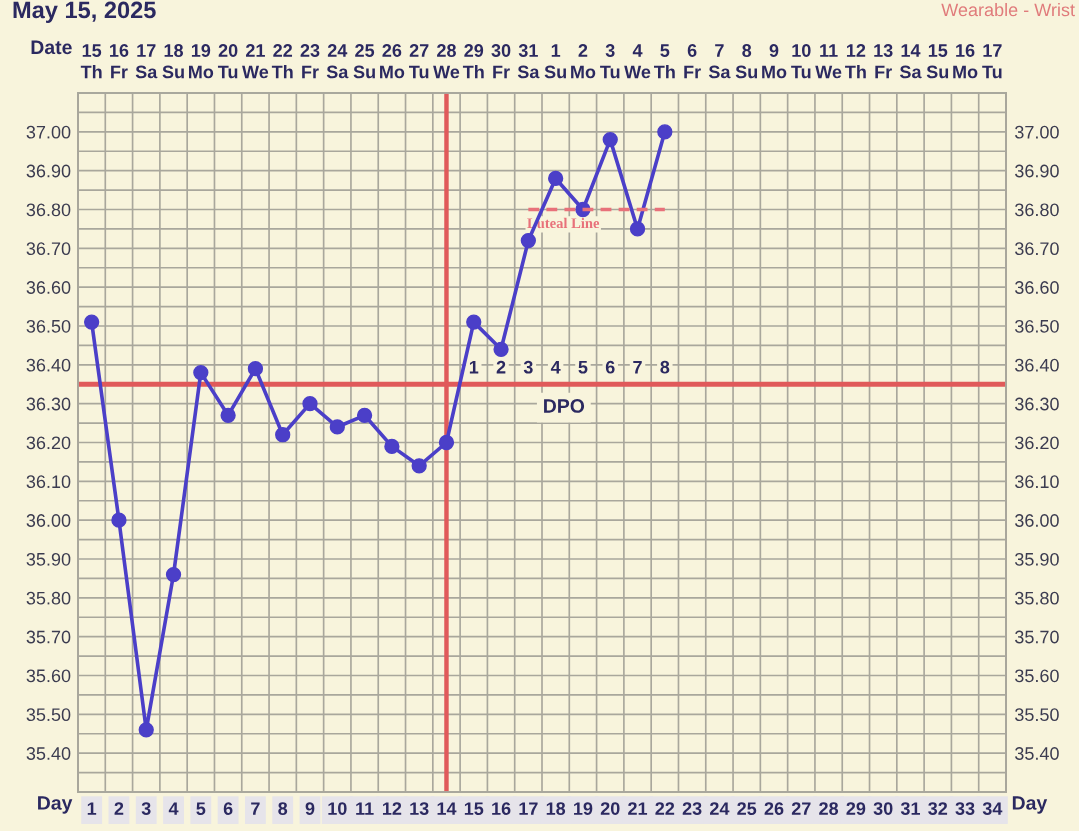 This screenshot has height=831, width=1079. What do you see at coordinates (747, 808) in the screenshot?
I see `x-tick-label: 25` at bounding box center [747, 808].